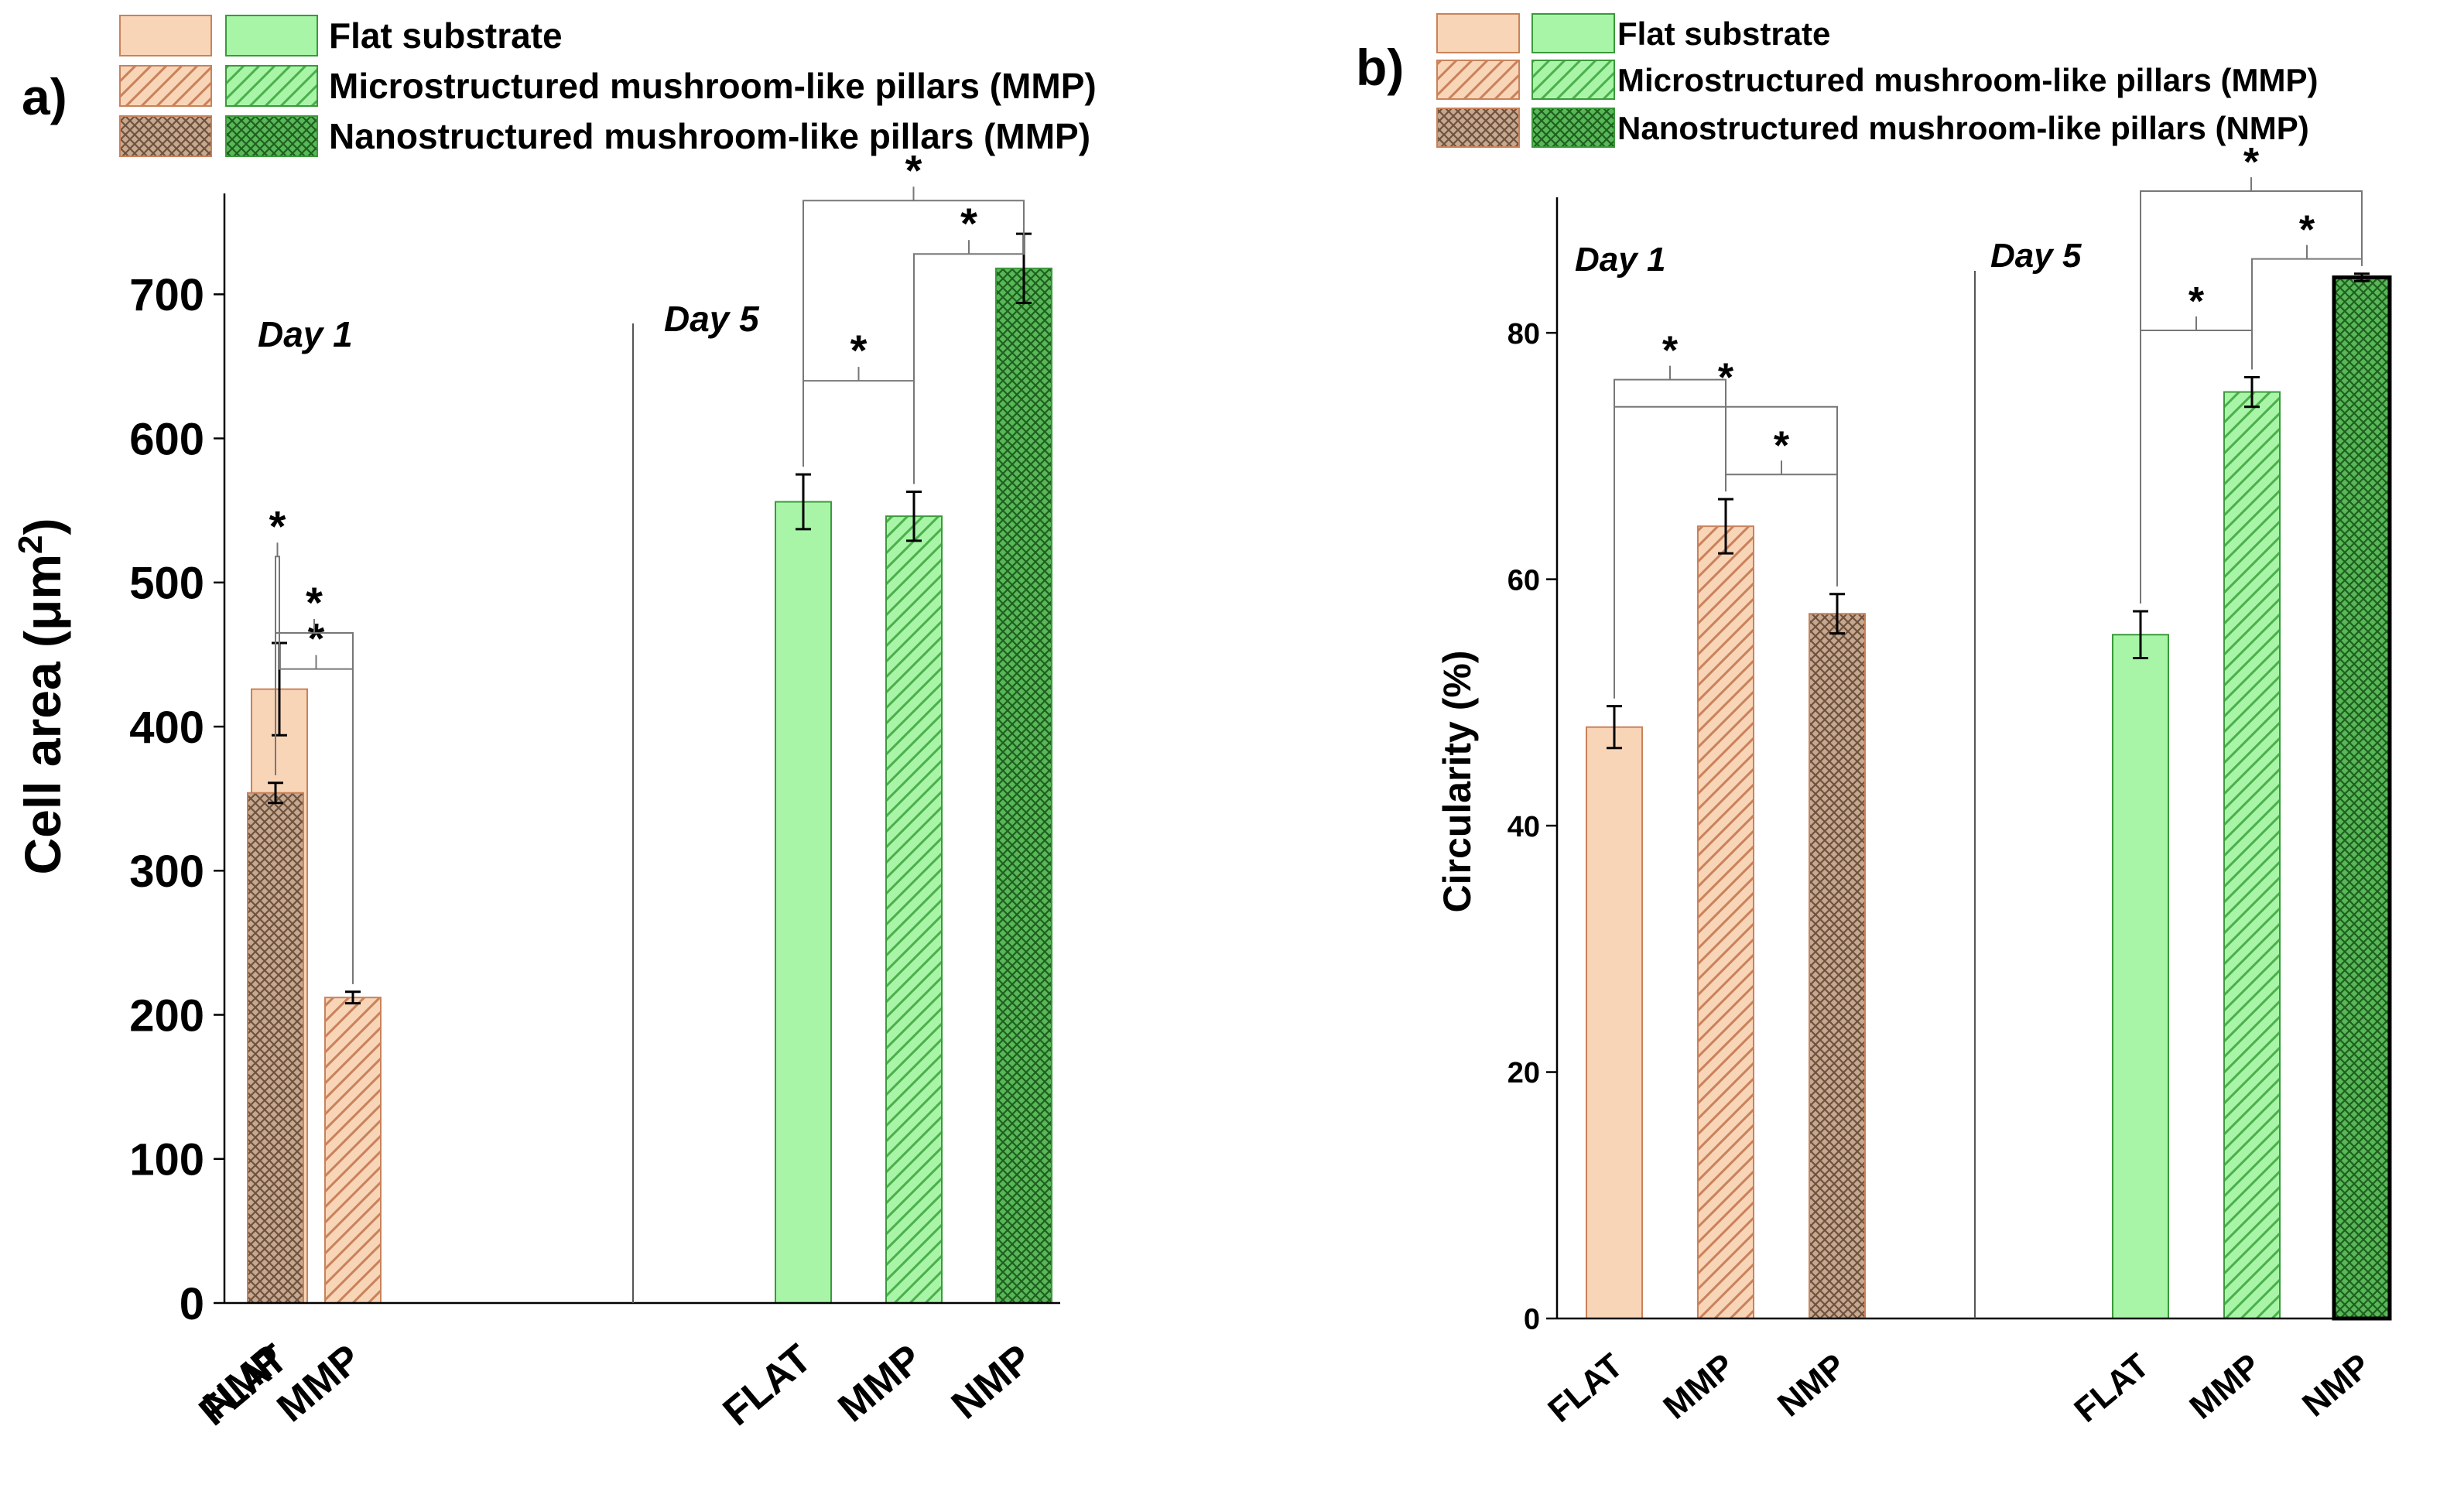 Image resolution: width=2464 pixels, height=1498 pixels. What do you see at coordinates (859, 432) in the screenshot?
I see `panel-a-significance-bracket` at bounding box center [859, 432].